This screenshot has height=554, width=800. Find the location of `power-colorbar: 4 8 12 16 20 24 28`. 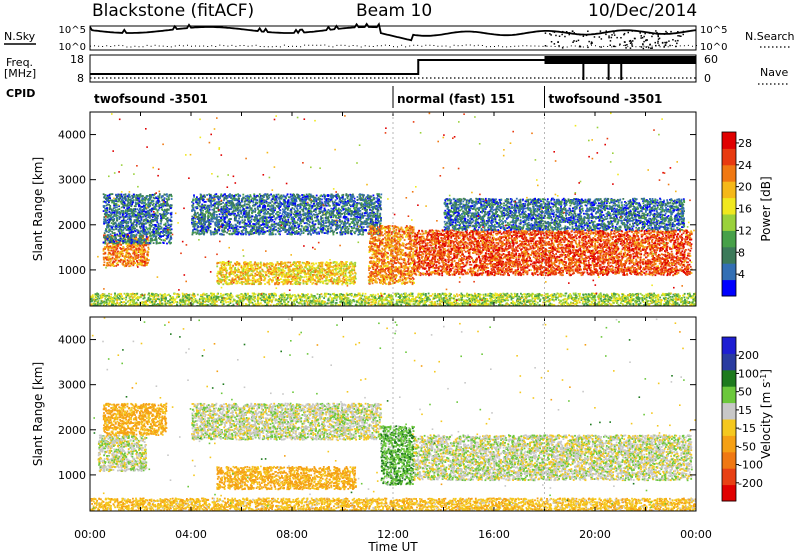

power-colorbar: 4 8 12 16 20 24 28 is located at coordinates (736, 214).